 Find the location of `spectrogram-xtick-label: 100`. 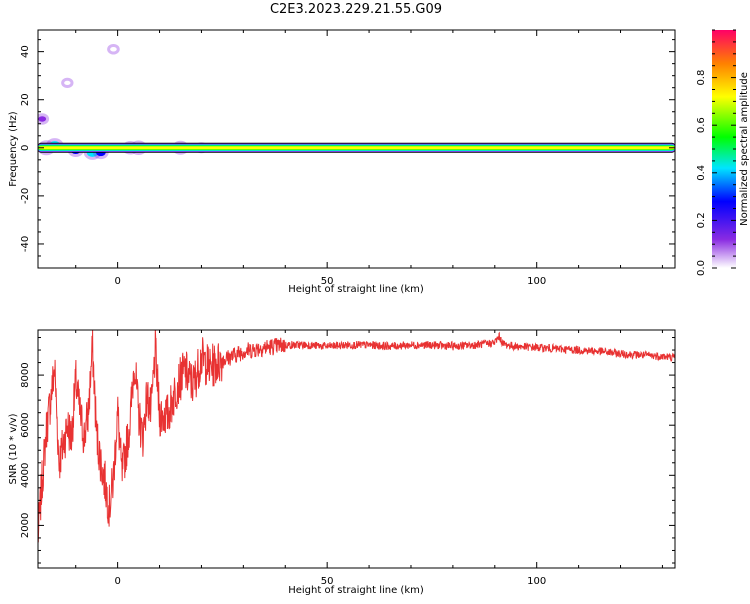

spectrogram-xtick-label: 100 is located at coordinates (536, 281).